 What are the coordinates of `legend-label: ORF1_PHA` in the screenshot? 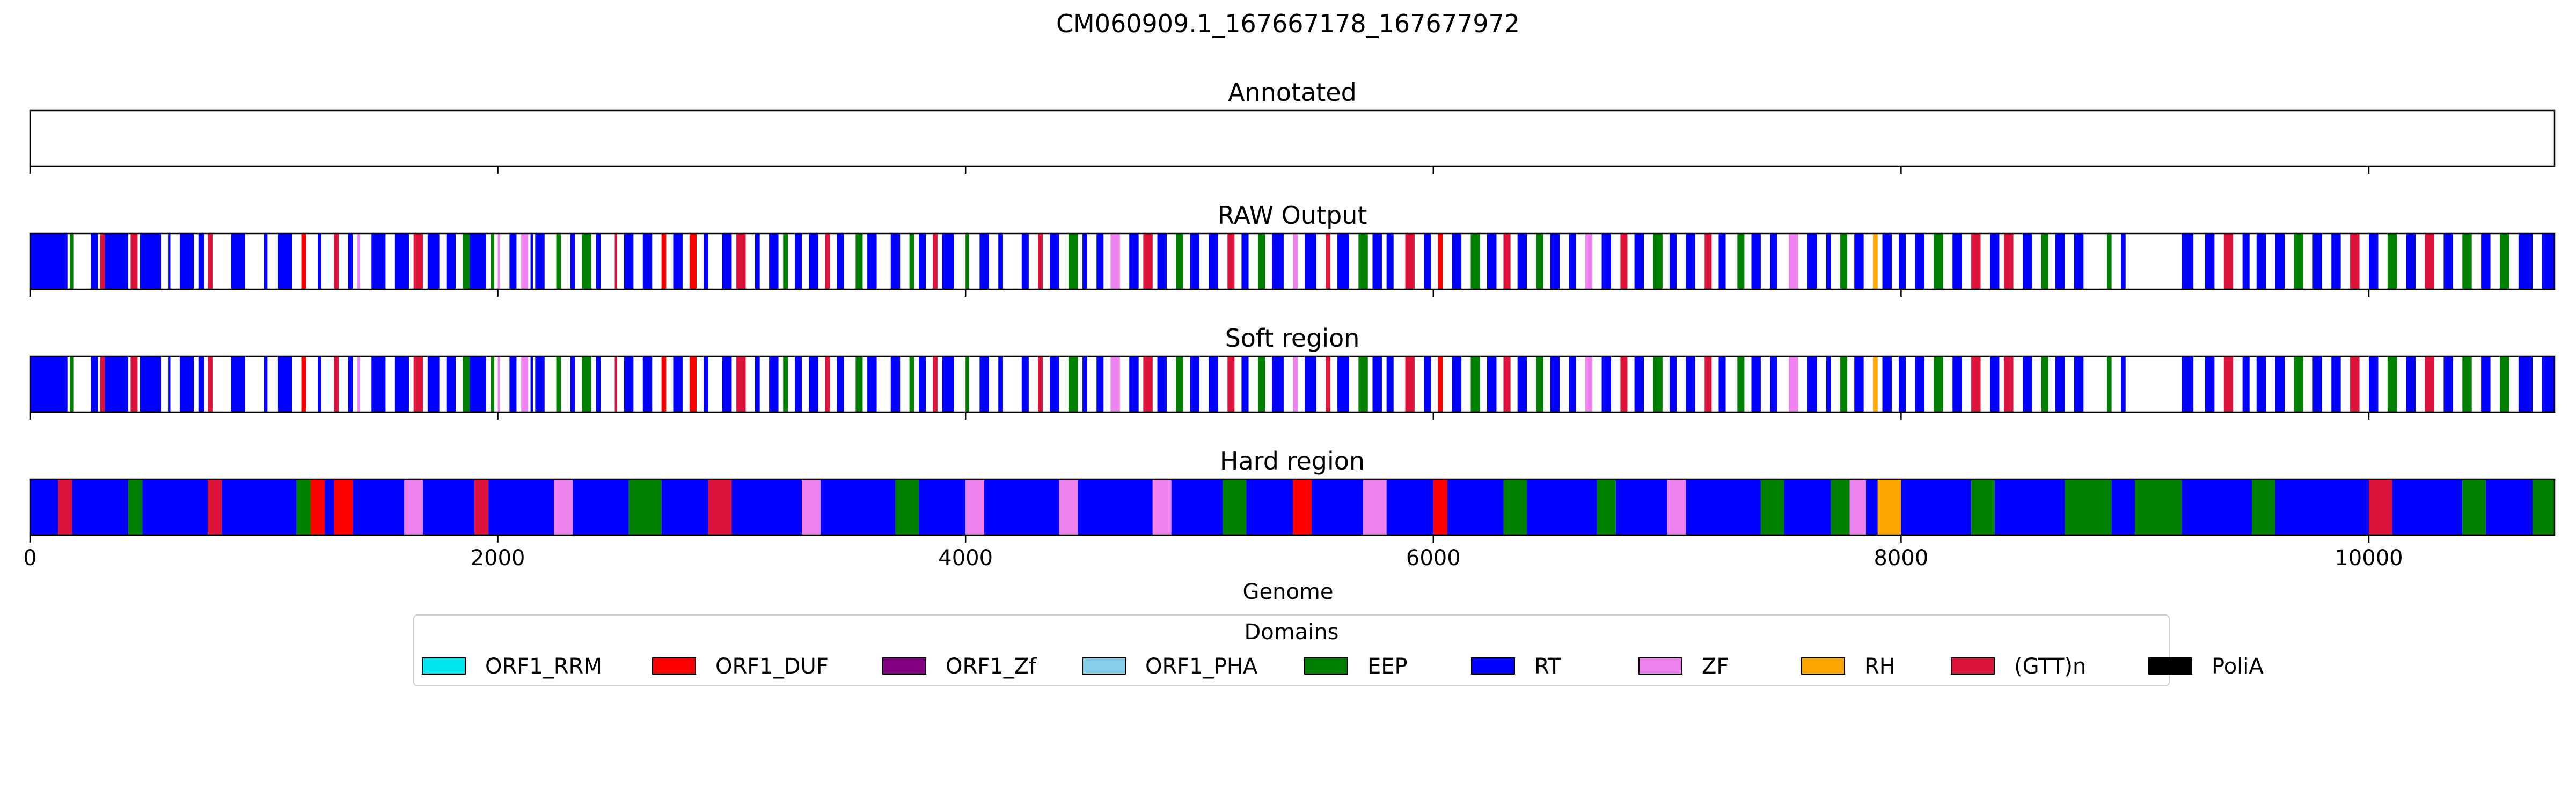 It's located at (1201, 666).